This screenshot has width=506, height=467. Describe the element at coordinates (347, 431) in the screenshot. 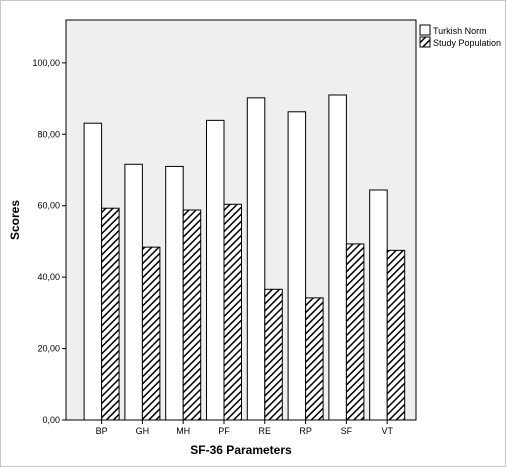

I see `x-tick-label: SF` at that location.